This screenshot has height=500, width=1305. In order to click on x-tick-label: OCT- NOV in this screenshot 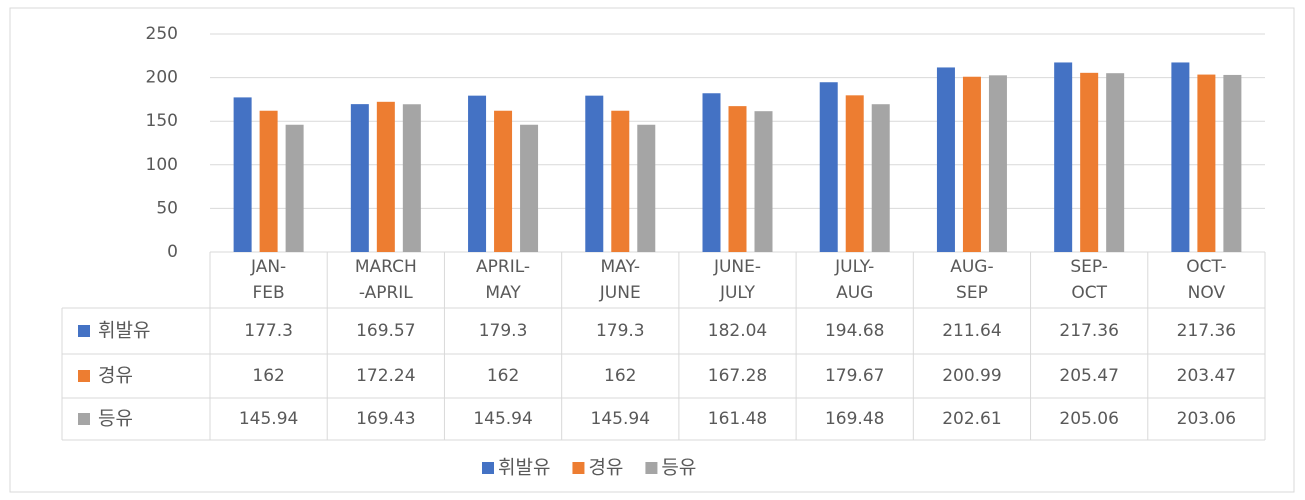, I will do `click(1206, 280)`.